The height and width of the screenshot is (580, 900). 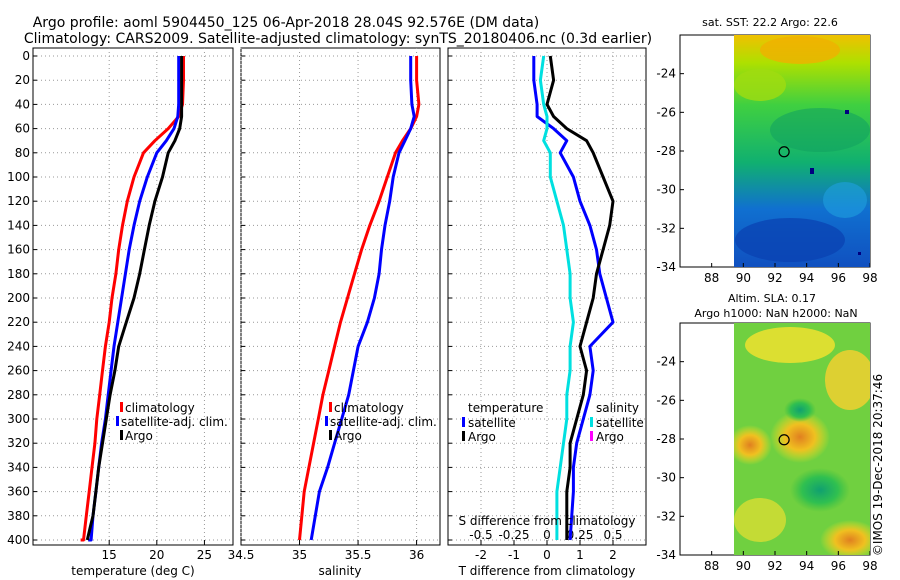 What do you see at coordinates (505, 408) in the screenshot?
I see `legend-temperature-title: temperature` at bounding box center [505, 408].